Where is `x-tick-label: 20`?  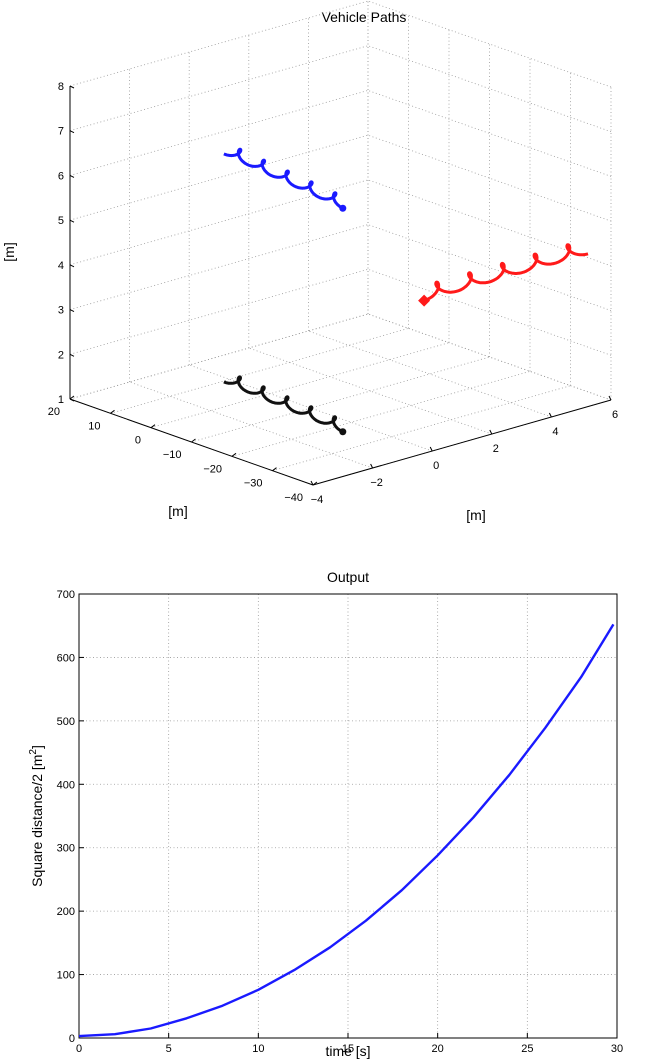 x-tick-label: 20 is located at coordinates (54, 412).